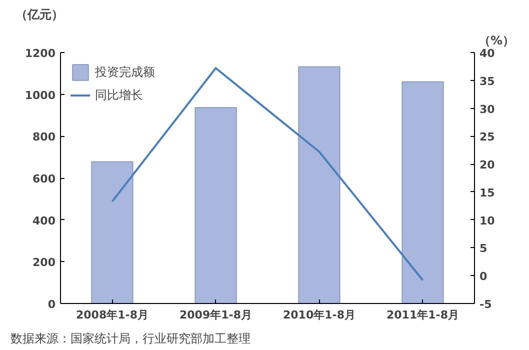 This screenshot has width=529, height=350. Describe the element at coordinates (484, 277) in the screenshot. I see `y2-tick-label: 0` at that location.